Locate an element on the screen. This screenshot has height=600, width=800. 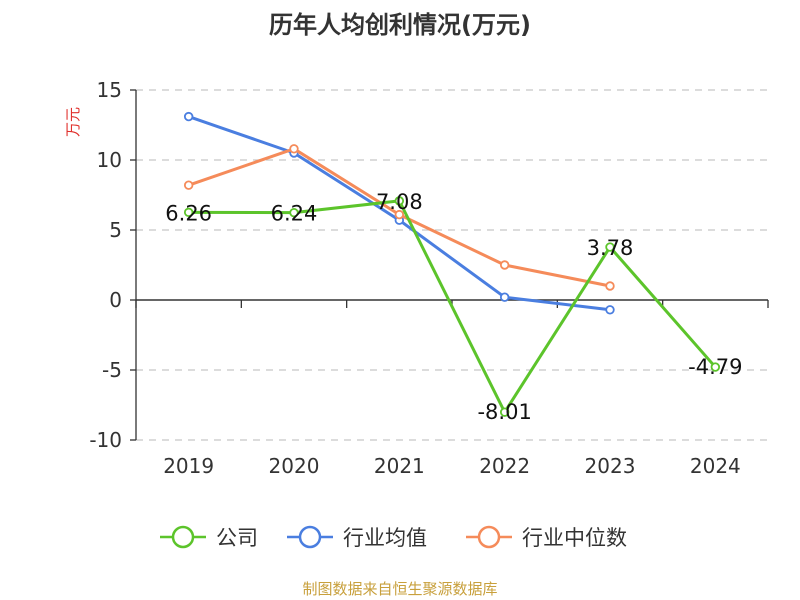
data-label: 7.08 is located at coordinates (399, 202).